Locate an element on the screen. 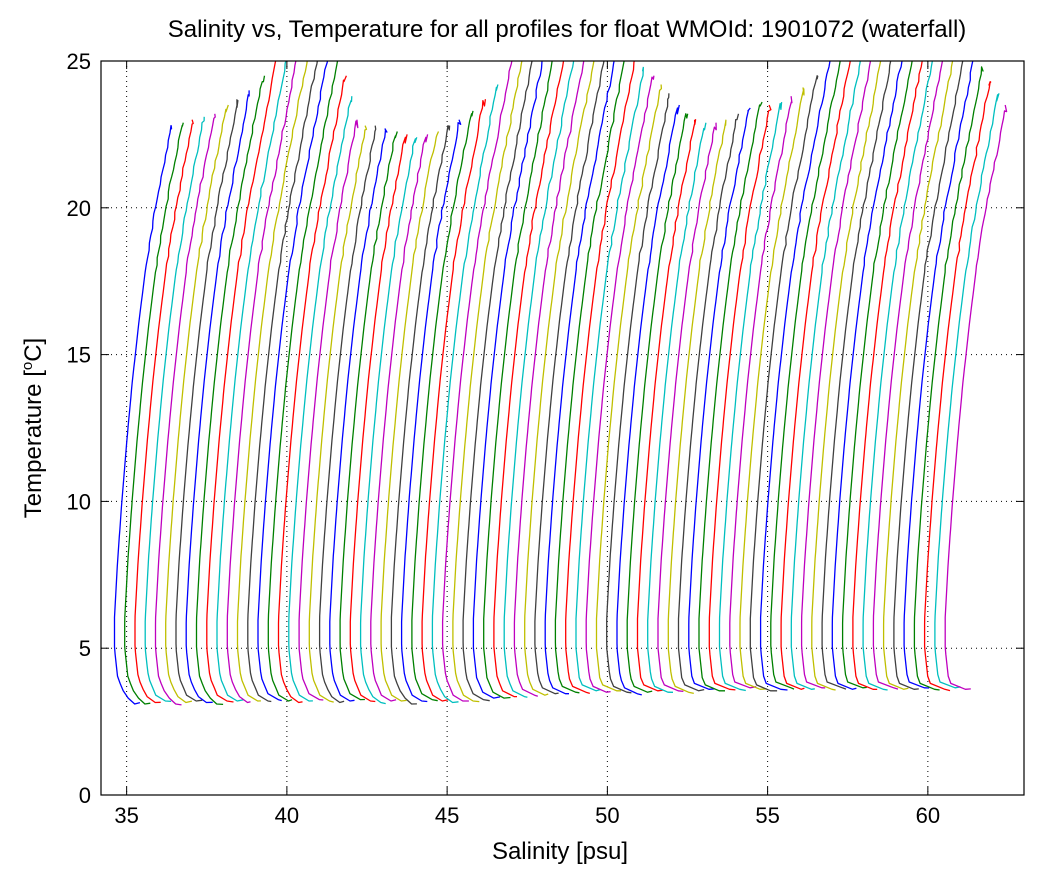 This screenshot has width=1054, height=871. x-tick-label: 55 is located at coordinates (767, 815).